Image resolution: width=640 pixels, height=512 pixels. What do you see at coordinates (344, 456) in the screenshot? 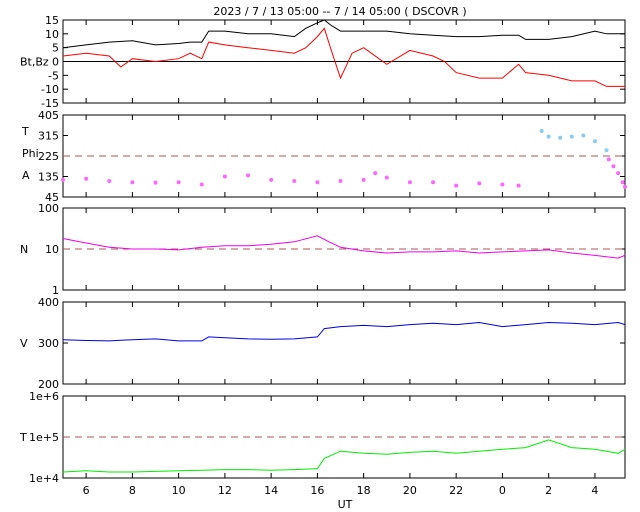
I see `series-line-temp` at bounding box center [344, 456].